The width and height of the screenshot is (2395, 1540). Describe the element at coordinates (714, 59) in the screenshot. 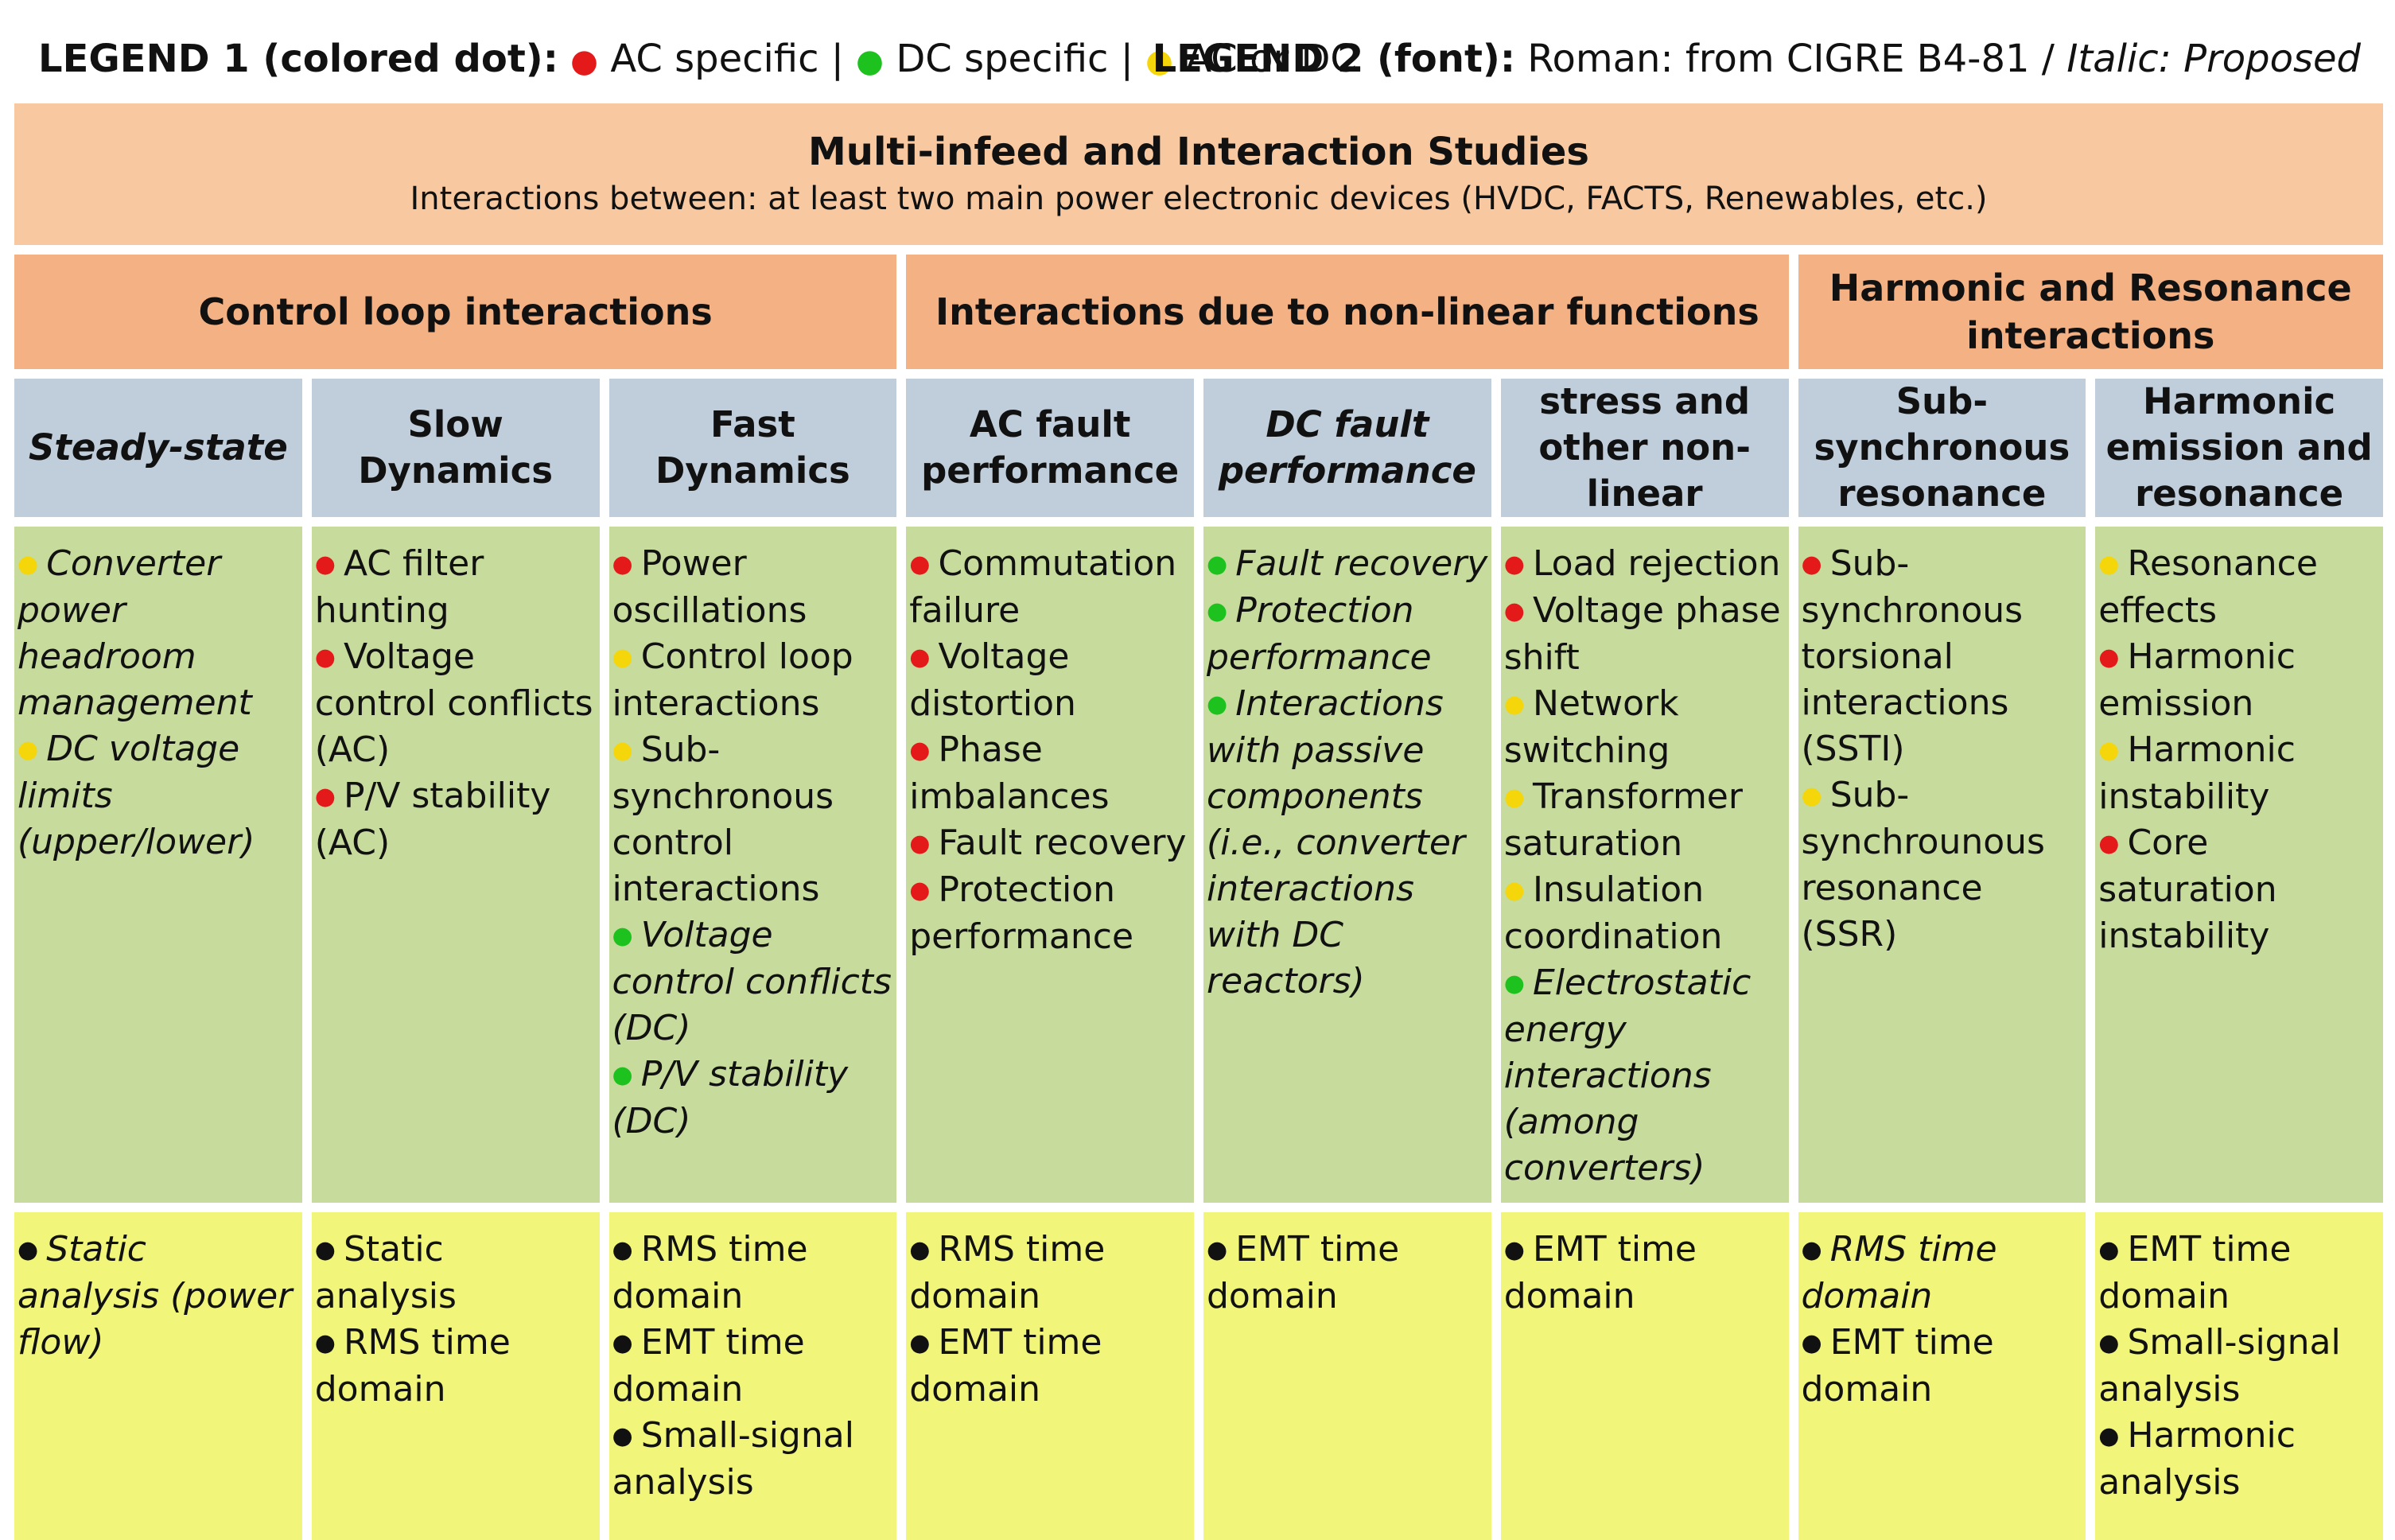

I see `legend-ac-specific: AC specific` at that location.